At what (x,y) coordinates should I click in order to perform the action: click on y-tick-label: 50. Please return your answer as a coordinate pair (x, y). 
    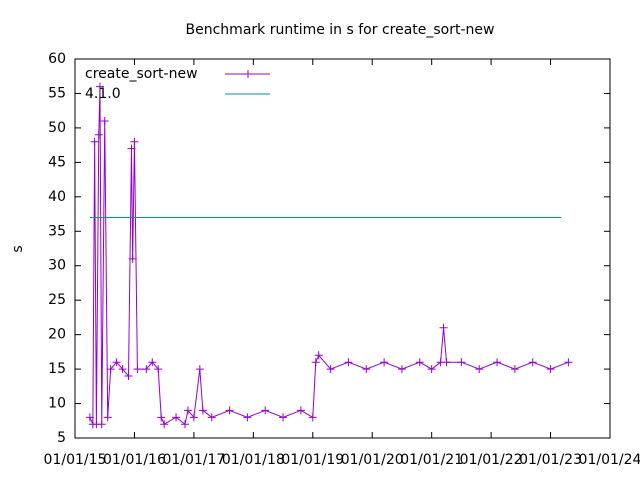
    Looking at the image, I should click on (57, 128).